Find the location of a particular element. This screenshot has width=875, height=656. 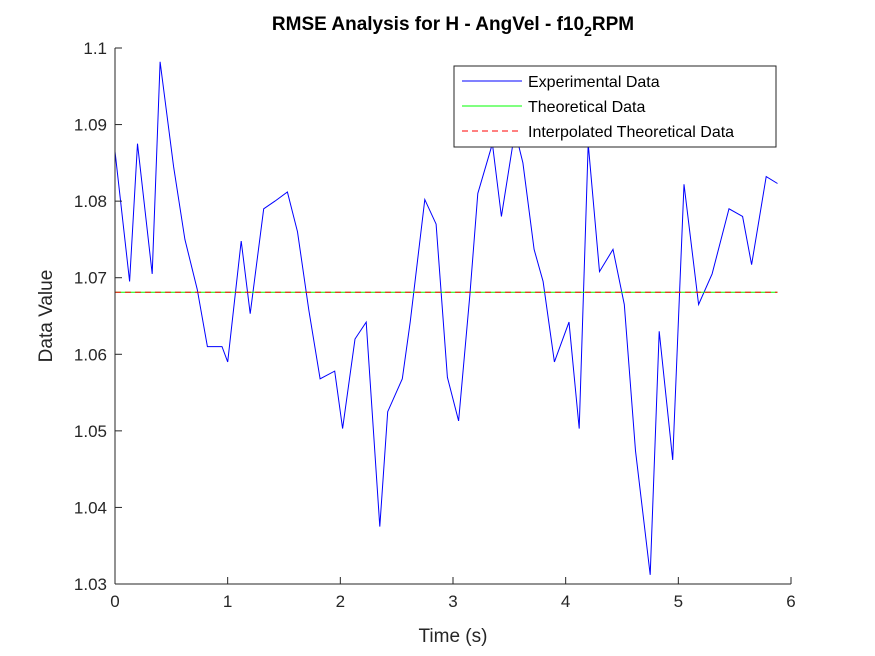

chart-title-subscript: 2 is located at coordinates (588, 31).